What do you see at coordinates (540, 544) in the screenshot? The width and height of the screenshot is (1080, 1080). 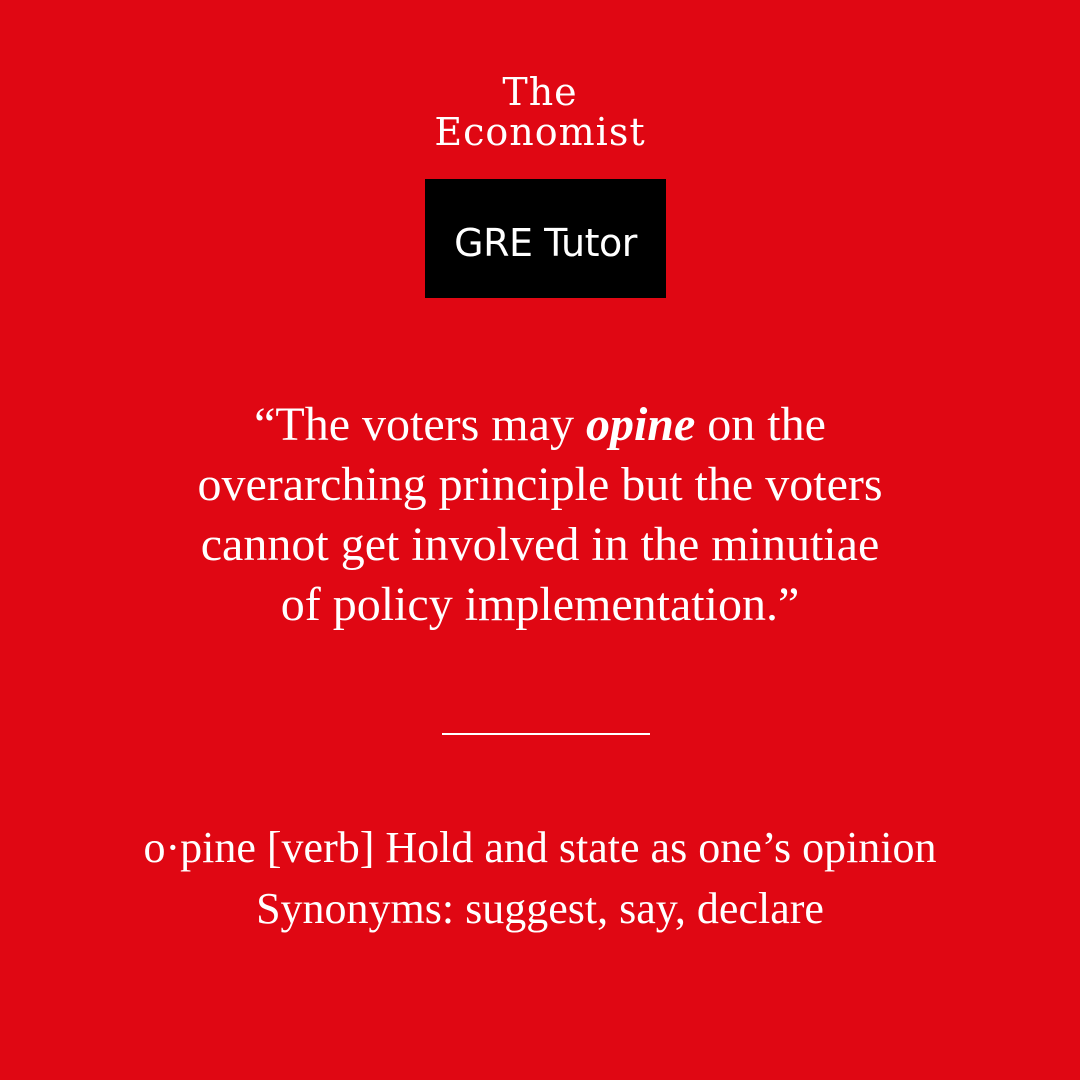 I see `quote-line-3: cannot get involved in the minutiae` at bounding box center [540, 544].